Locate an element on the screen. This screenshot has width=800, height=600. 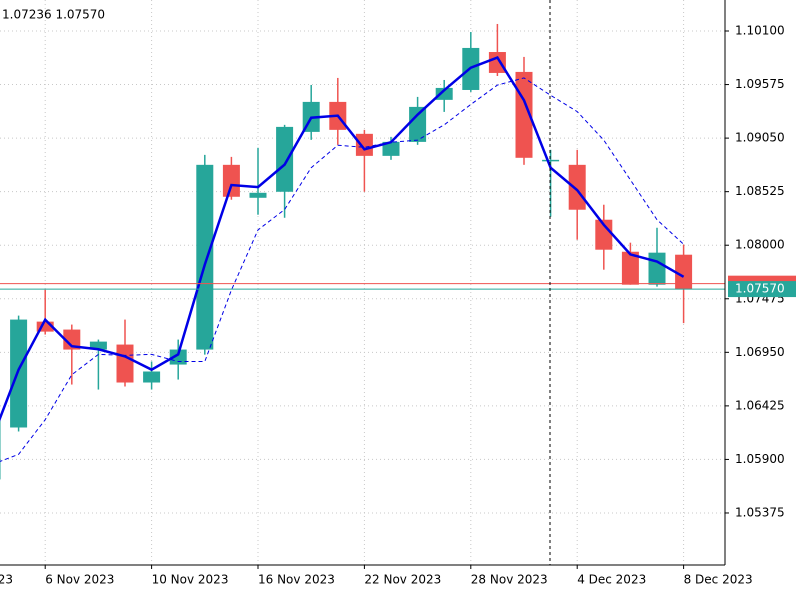
x-tick-label: 10 Nov 2023 is located at coordinates (190, 580).